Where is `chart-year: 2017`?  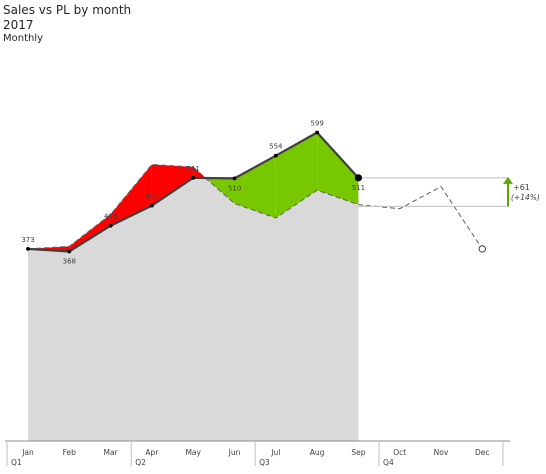
chart-year: 2017 is located at coordinates (18, 25).